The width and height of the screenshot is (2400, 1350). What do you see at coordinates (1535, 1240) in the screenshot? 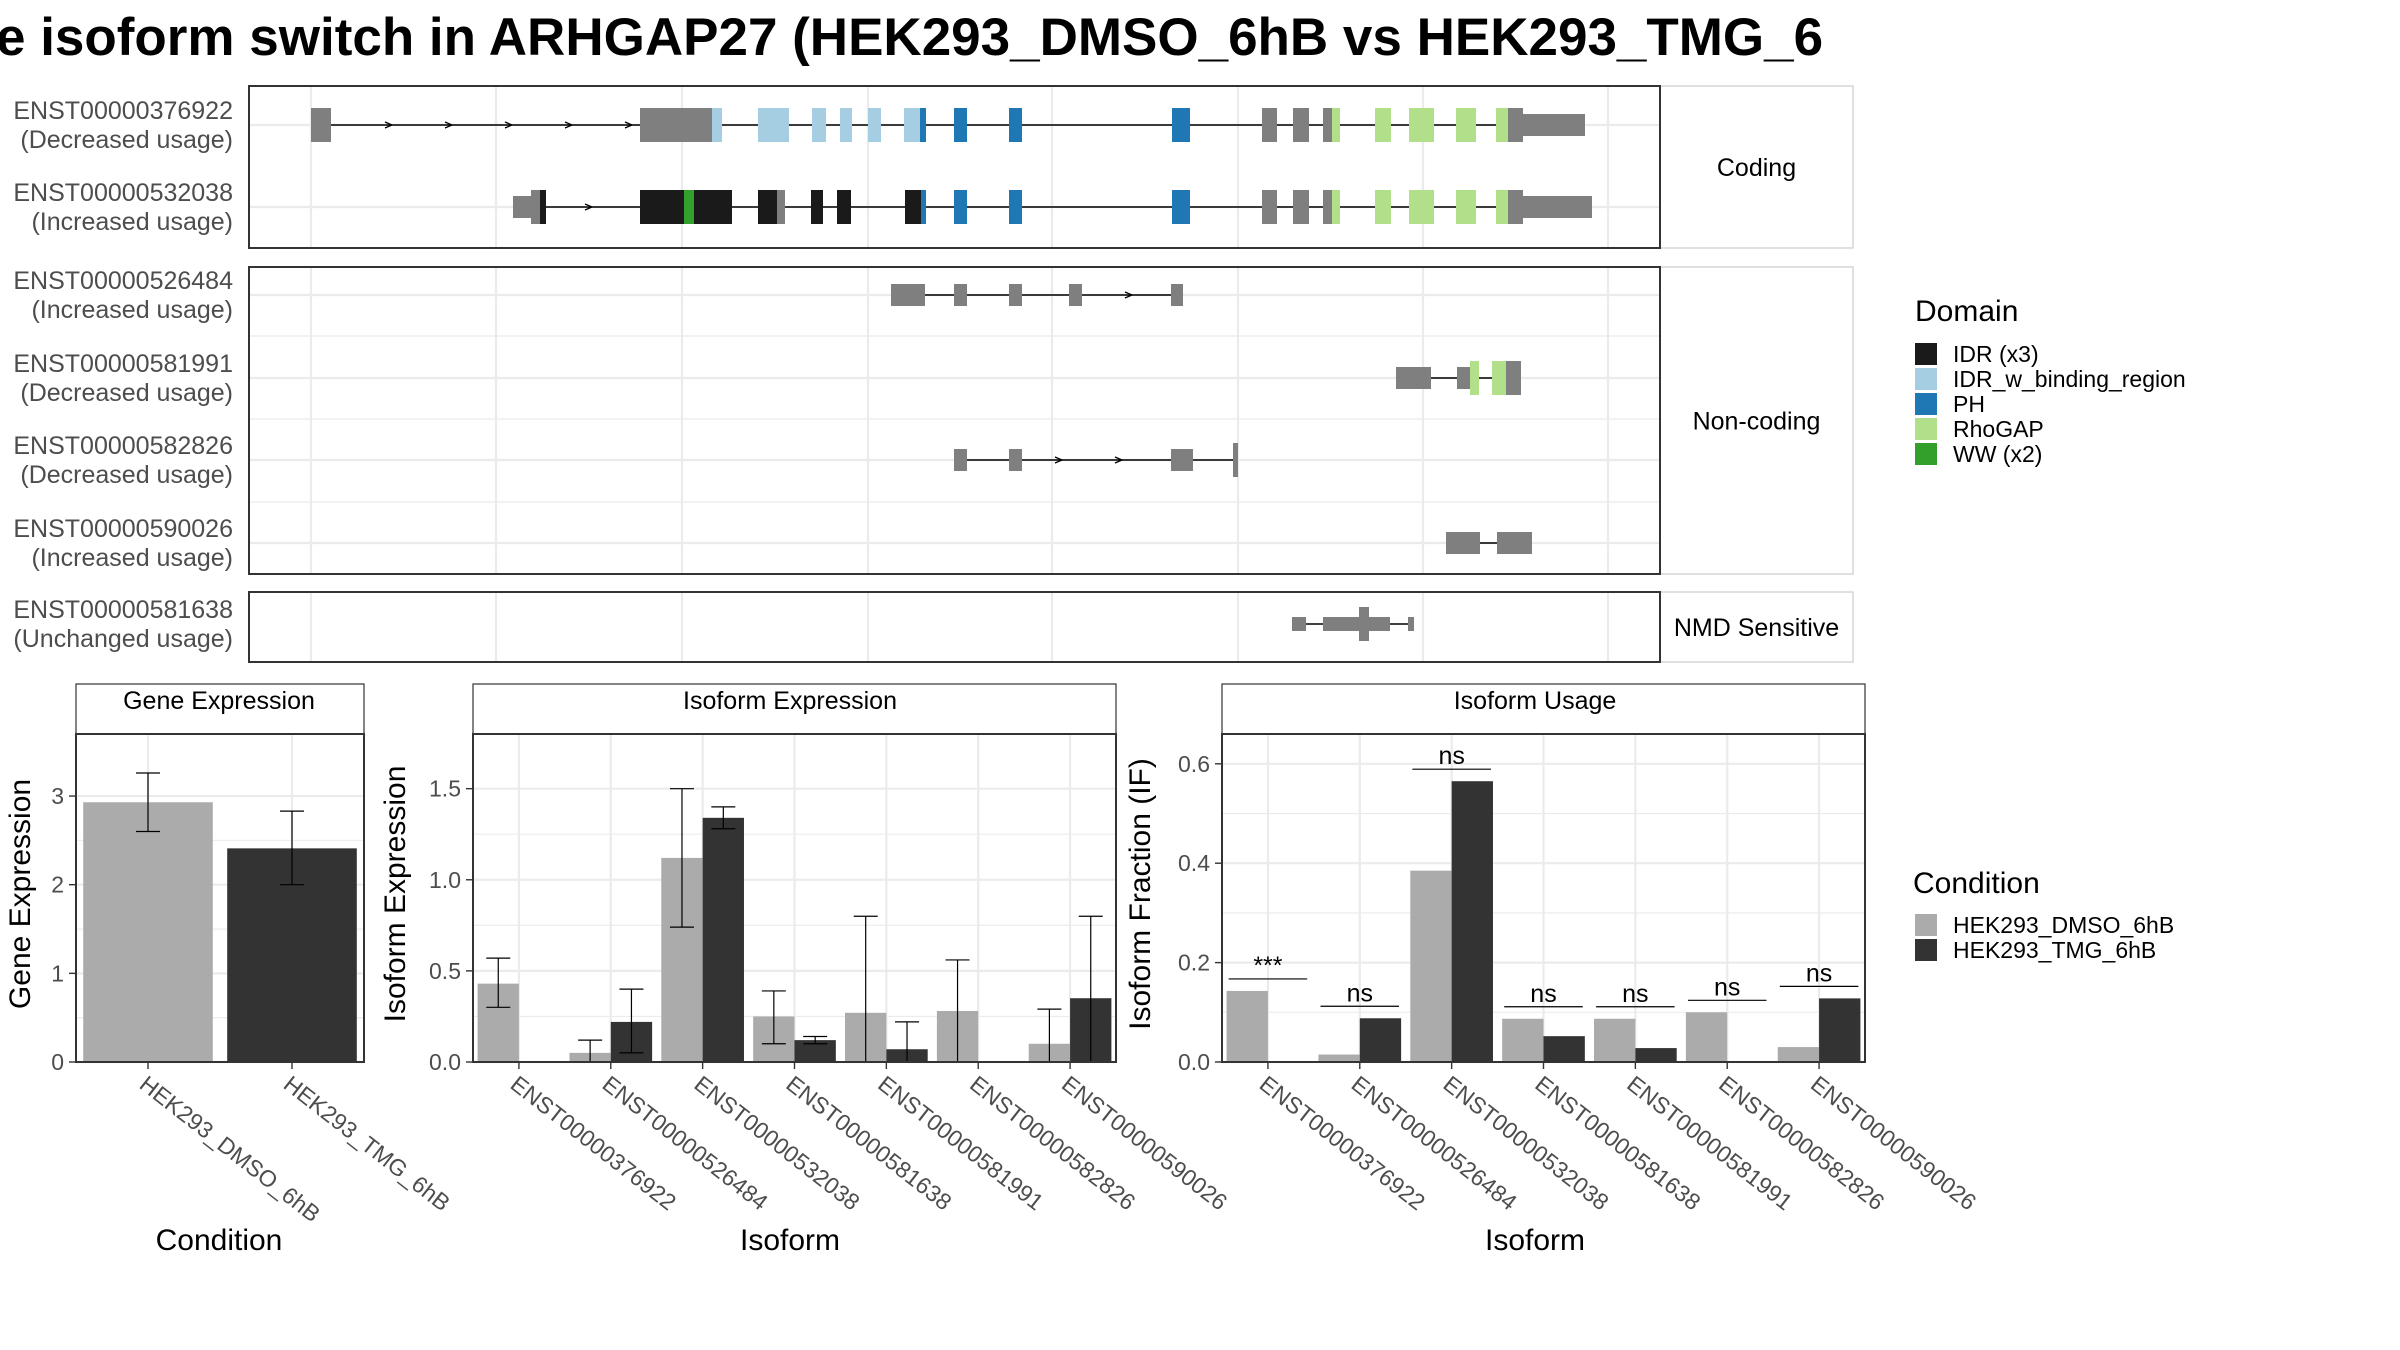
I see `isoform-usage-x-label: Isoform` at bounding box center [1535, 1240].